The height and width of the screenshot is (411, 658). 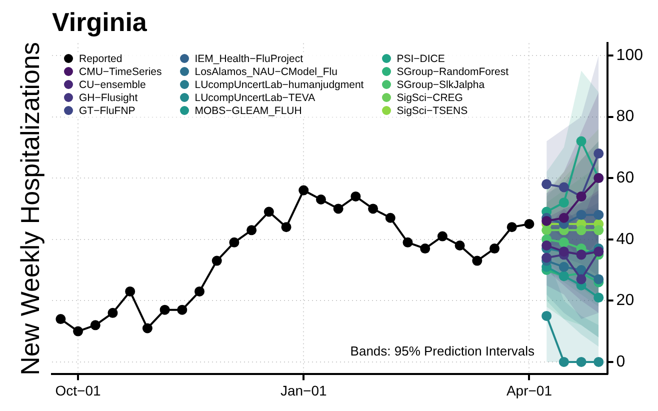 I want to click on legend-label: Reported, so click(x=100, y=58).